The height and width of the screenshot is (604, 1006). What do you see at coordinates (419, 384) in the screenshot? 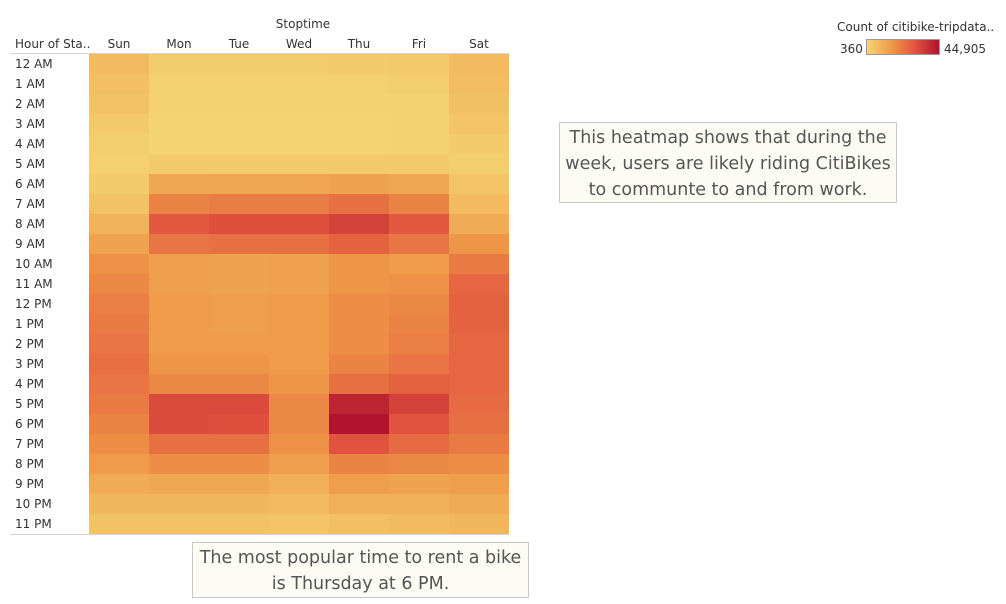
I see `heatmap-cell-fri-4pm` at bounding box center [419, 384].